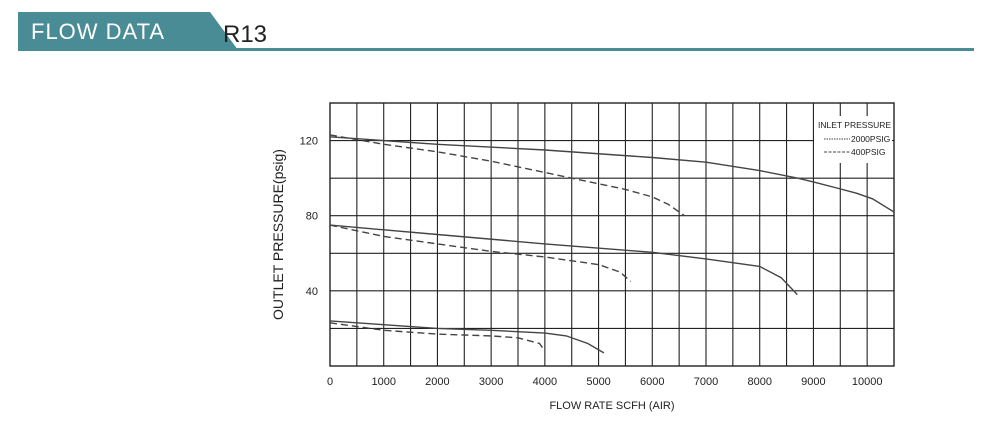  I want to click on x-tick-label: 7000, so click(706, 382).